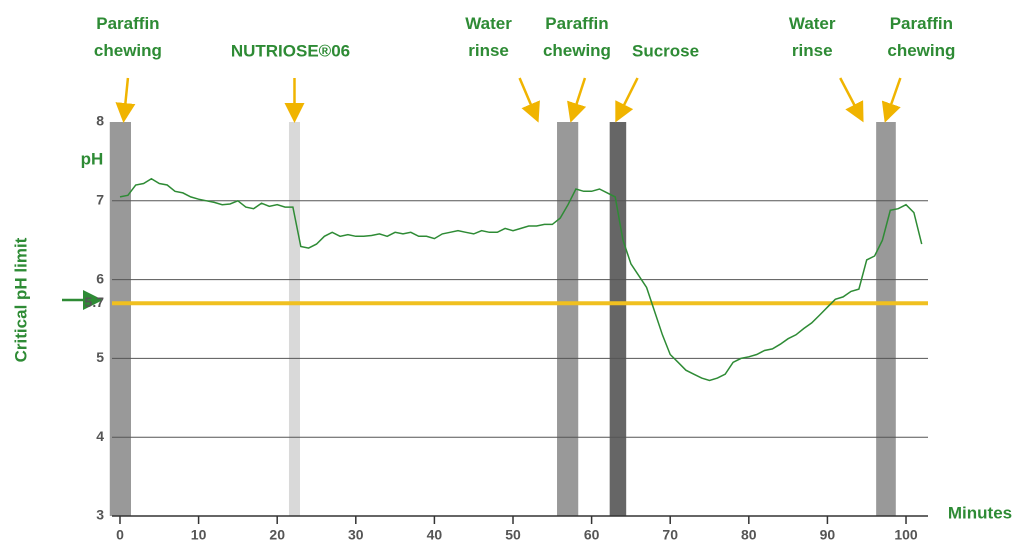 This screenshot has height=544, width=1021. What do you see at coordinates (749, 535) in the screenshot?
I see `x-tick-label: 80` at bounding box center [749, 535].